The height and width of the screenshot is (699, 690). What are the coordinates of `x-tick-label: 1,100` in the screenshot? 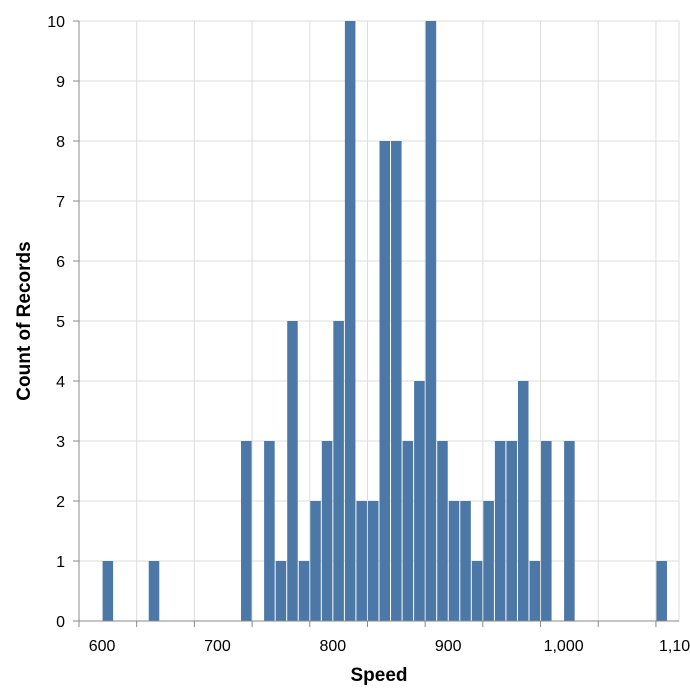 It's located at (674, 646).